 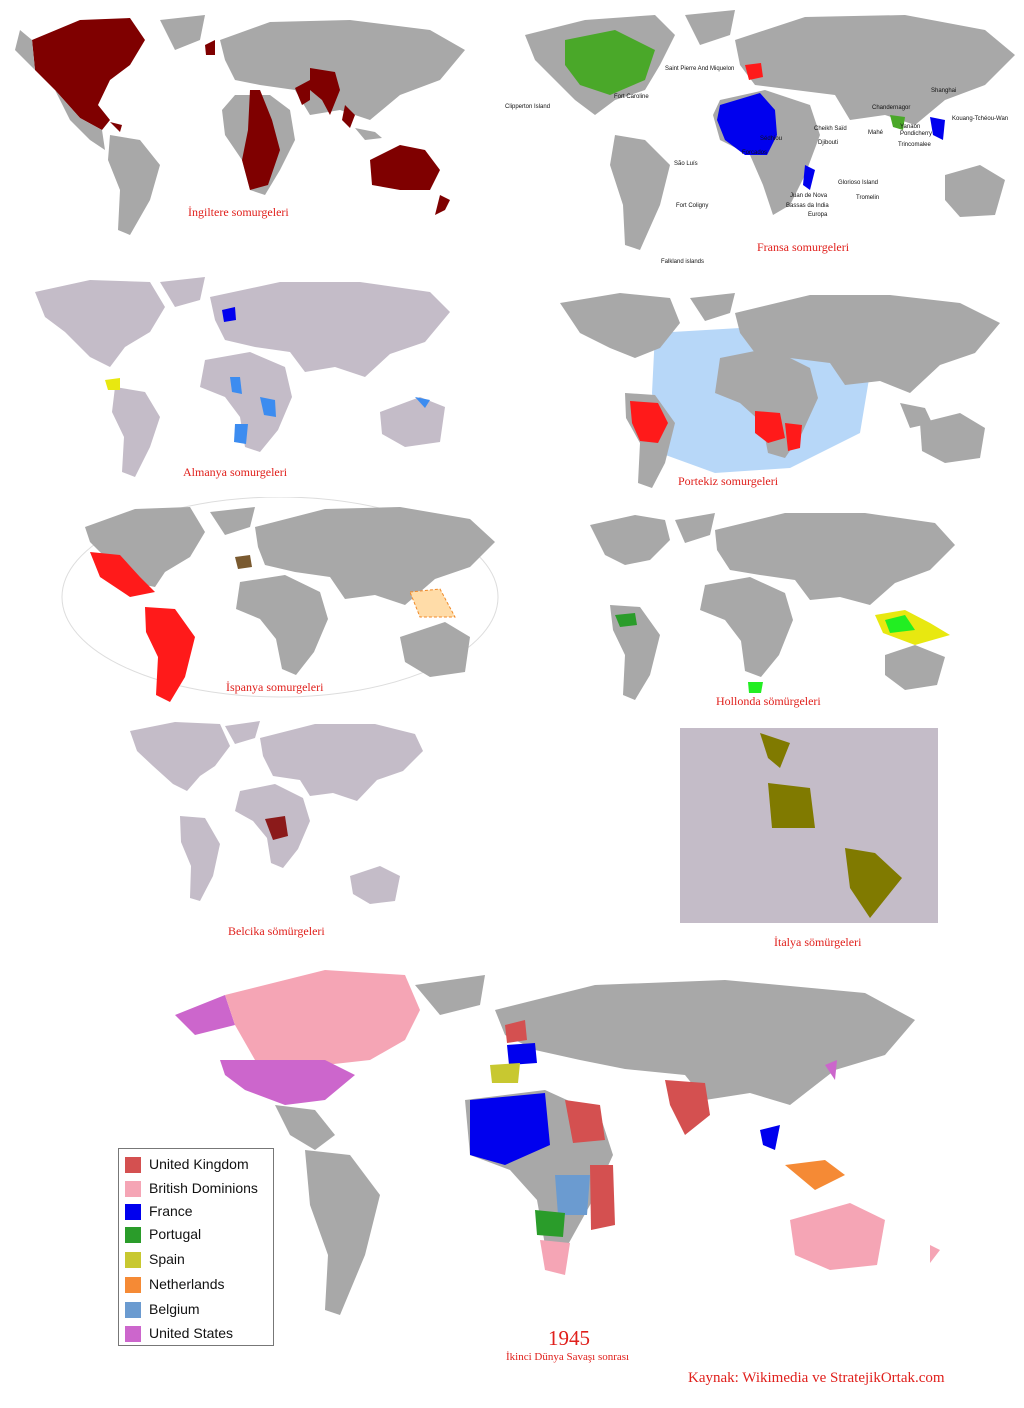 I want to click on label-cheikh-said: Cheikh Saïd, so click(x=830, y=129).